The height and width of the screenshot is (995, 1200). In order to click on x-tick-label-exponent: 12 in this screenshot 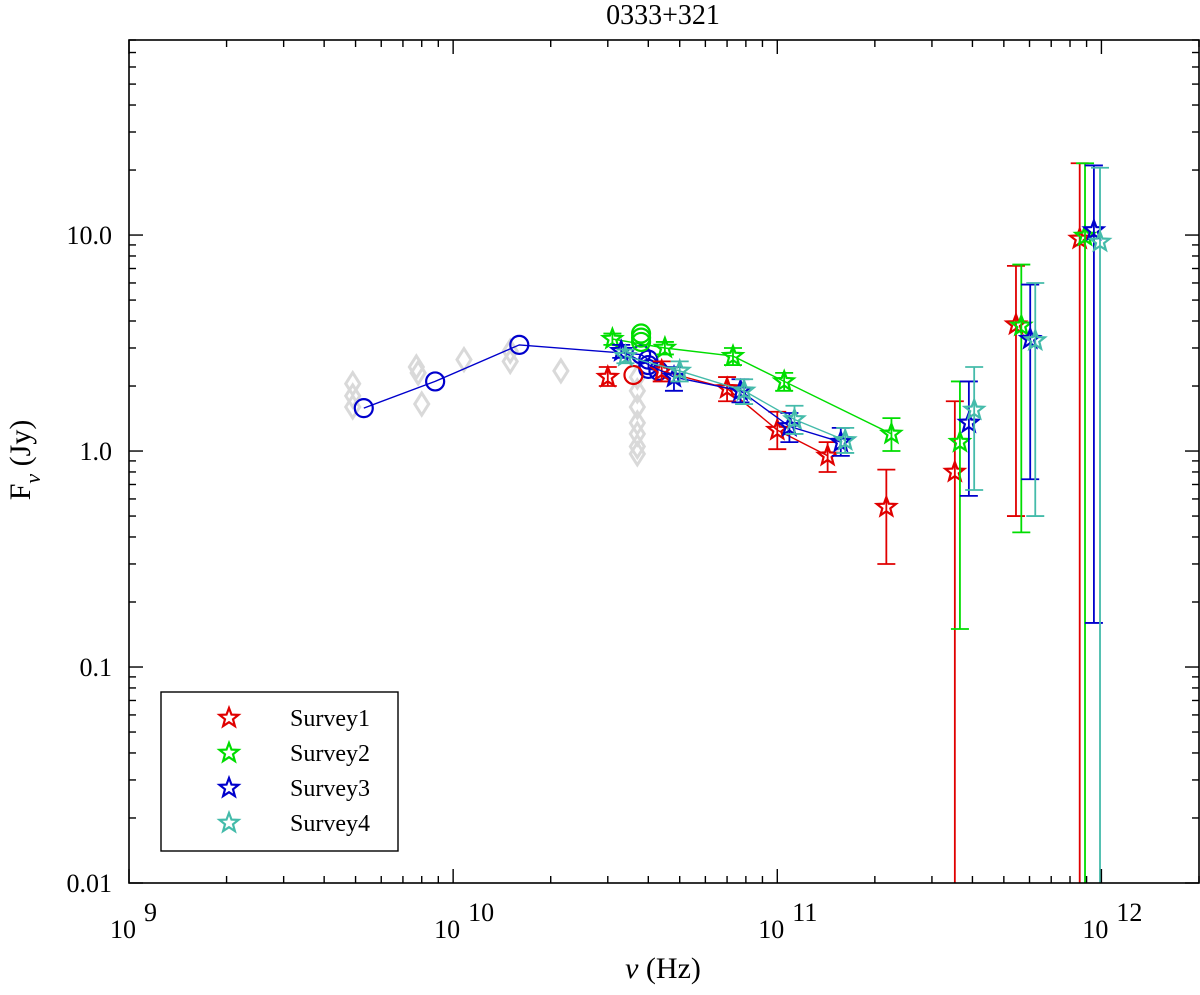, I will do `click(1129, 912)`.